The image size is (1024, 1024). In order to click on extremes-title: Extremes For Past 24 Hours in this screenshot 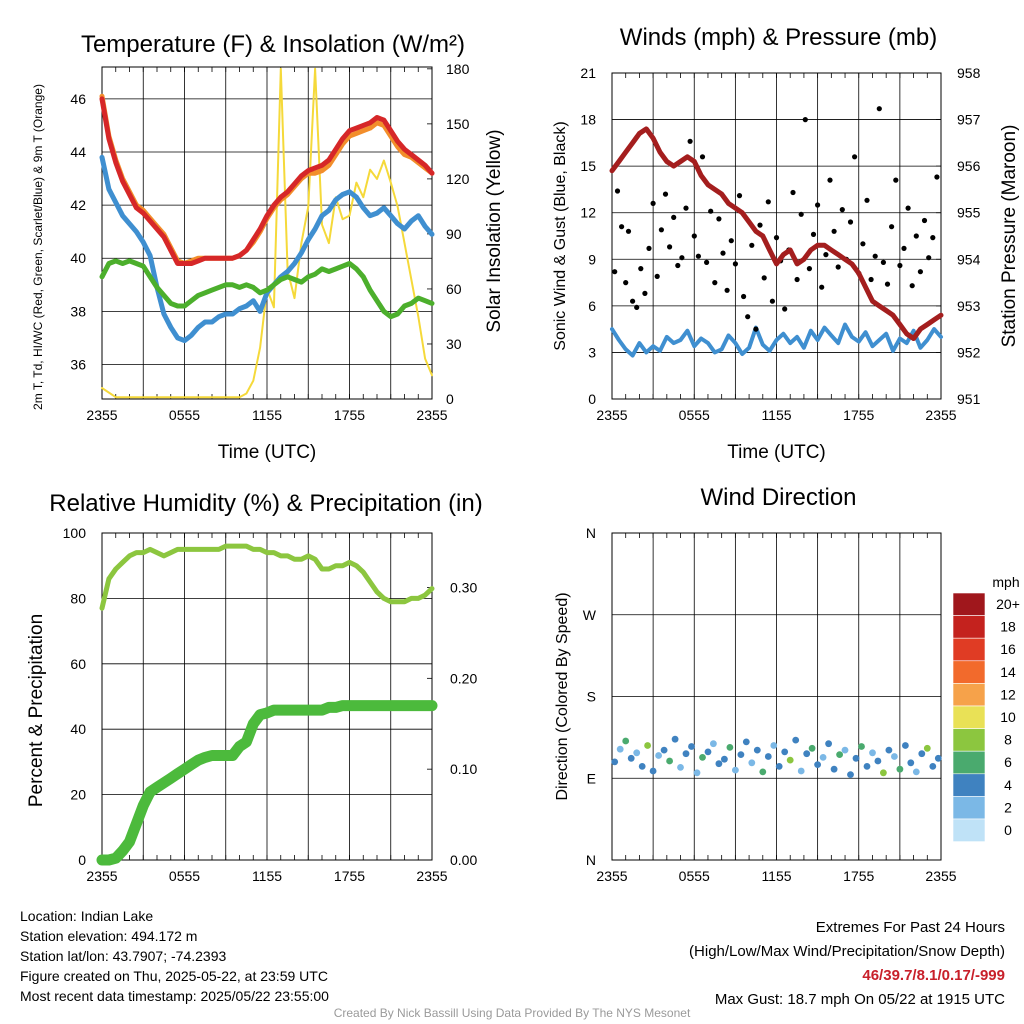, I will do `click(910, 927)`.